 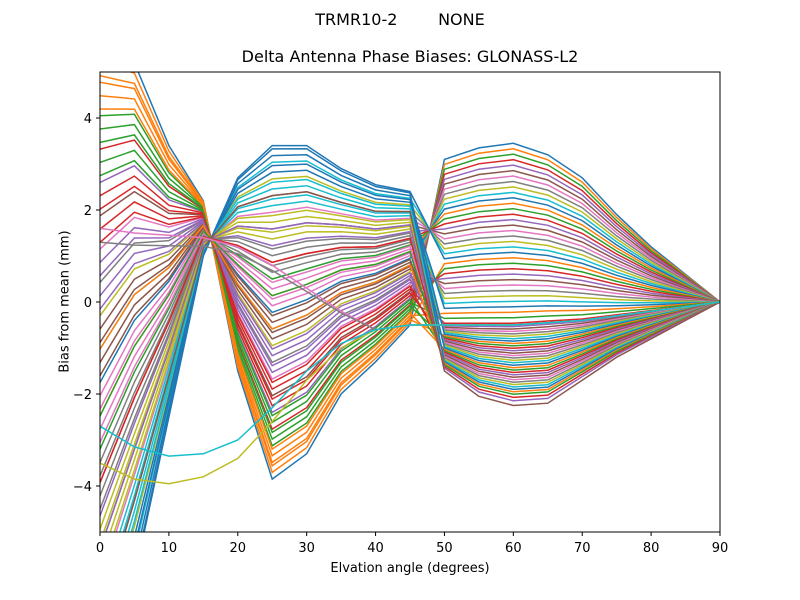 What do you see at coordinates (412, 544) in the screenshot?
I see `x-axis-ticks: 0 10 20 30 40 50 60 70 80 90` at bounding box center [412, 544].